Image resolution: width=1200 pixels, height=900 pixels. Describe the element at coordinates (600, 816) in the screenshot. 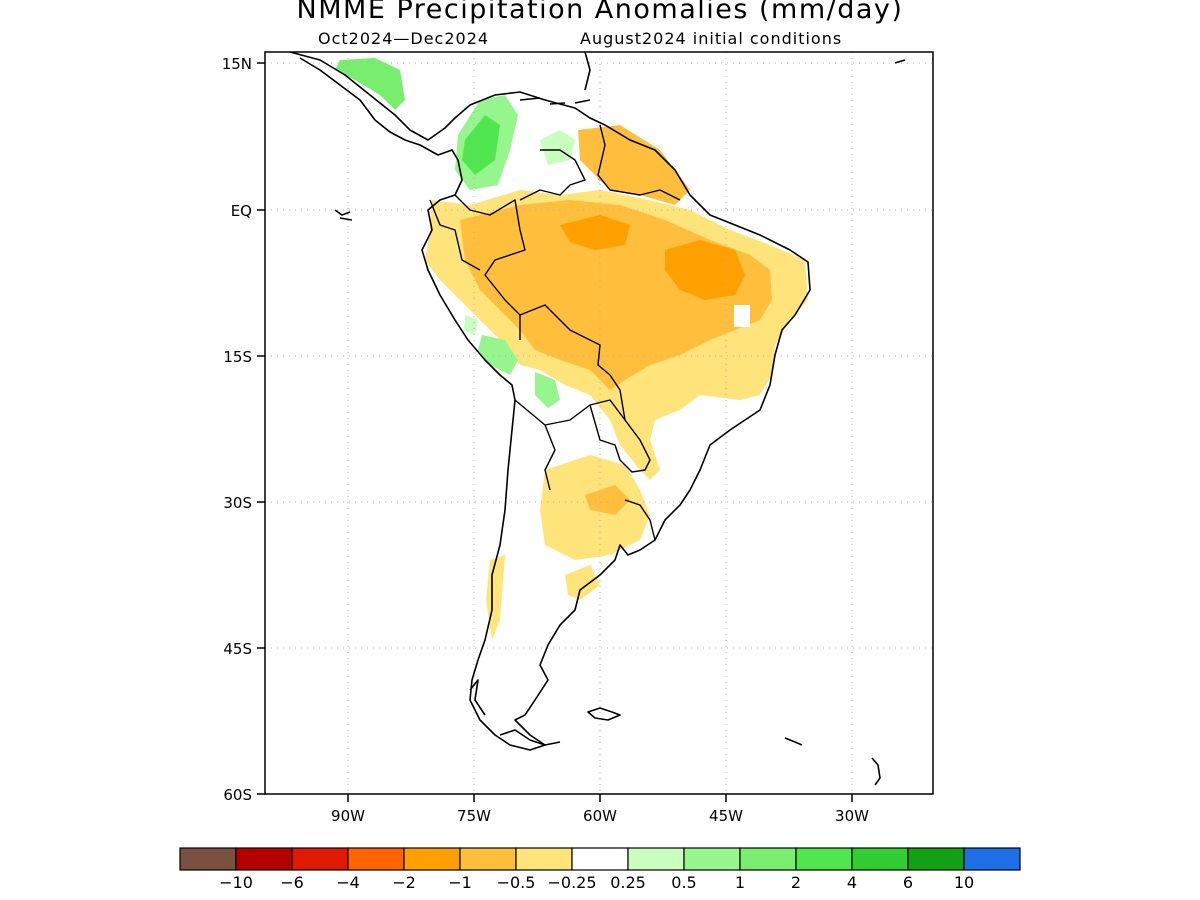

I see `lon-label-60w: 60W` at that location.